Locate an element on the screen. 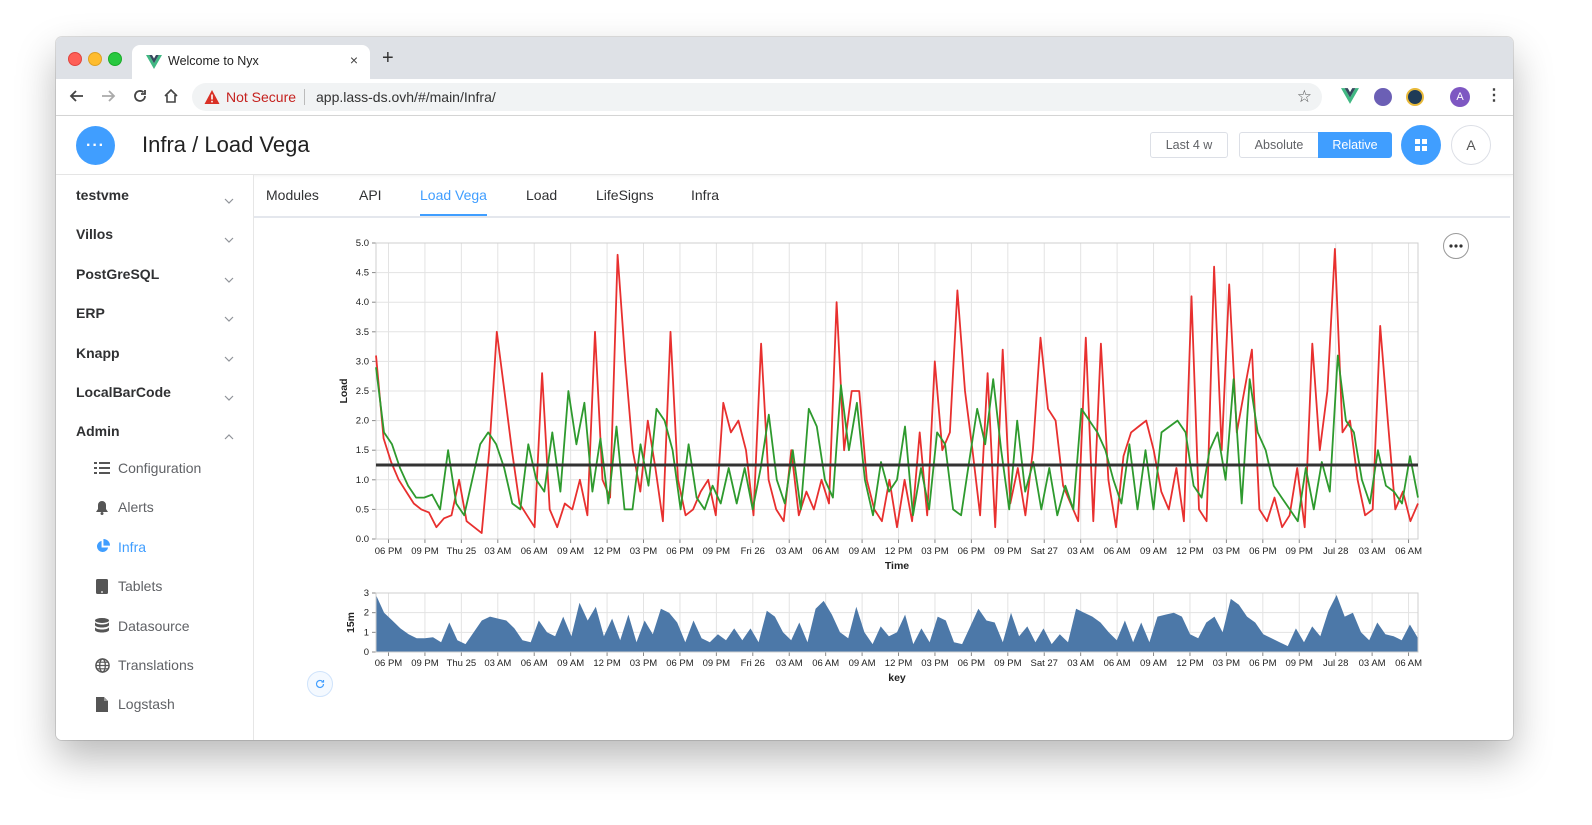 The image size is (1592, 825). y-tick-label: 0.0 is located at coordinates (362, 539).